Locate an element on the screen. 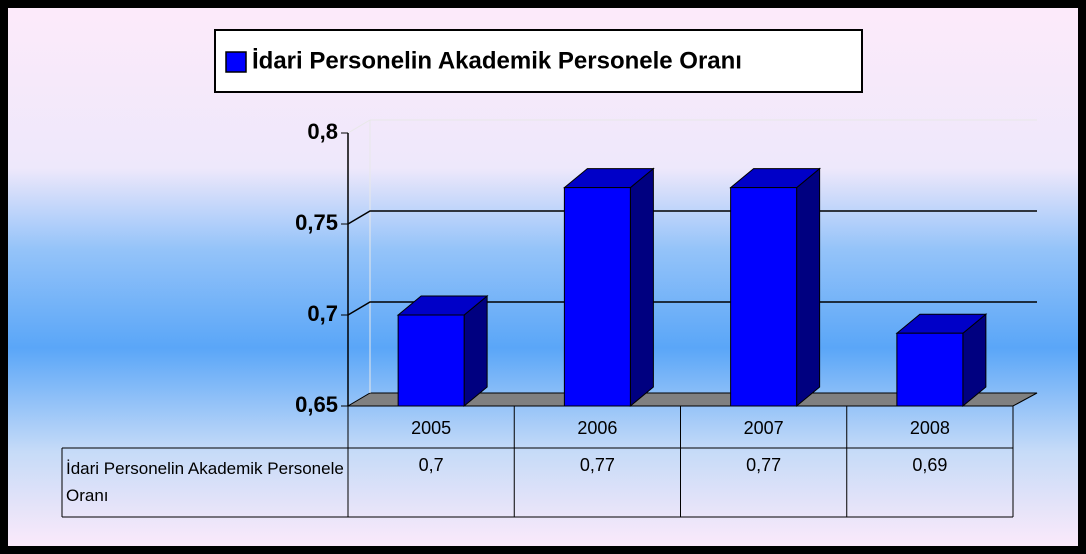 This screenshot has height=554, width=1086. x-tick-label: 2008 is located at coordinates (930, 428).